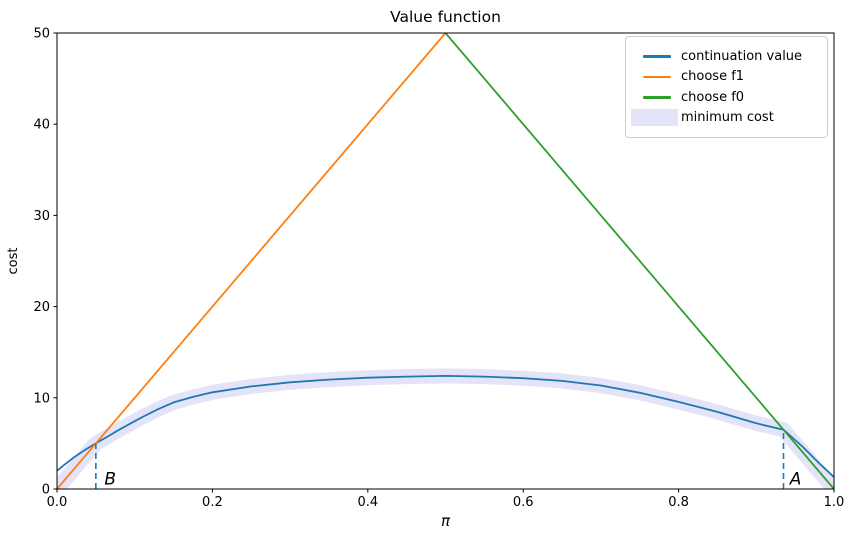 The height and width of the screenshot is (545, 853). I want to click on y-axis-label: cost, so click(13, 261).